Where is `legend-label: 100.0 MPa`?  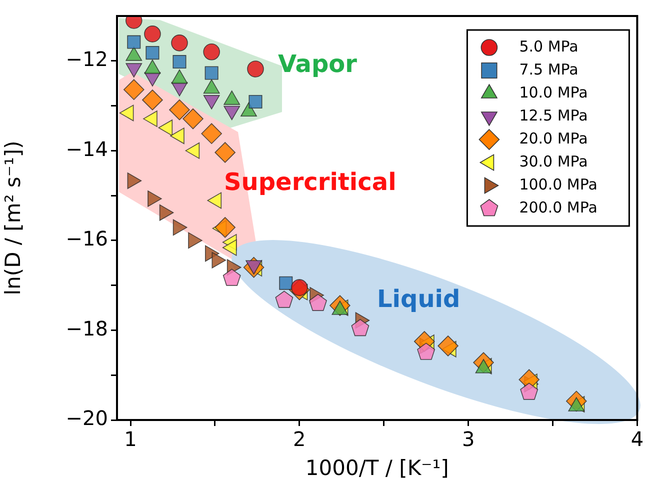 legend-label: 100.0 MPa is located at coordinates (558, 184).